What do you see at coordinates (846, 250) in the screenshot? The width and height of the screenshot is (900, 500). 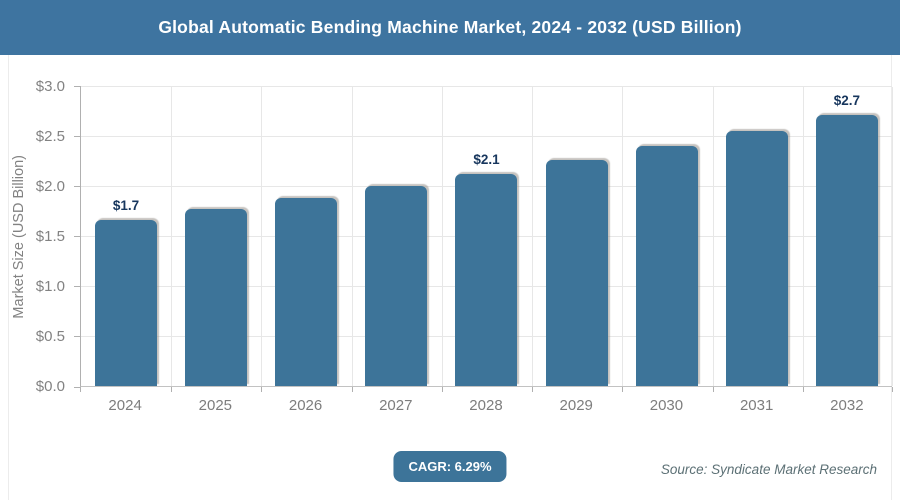 I see `bar-2032` at bounding box center [846, 250].